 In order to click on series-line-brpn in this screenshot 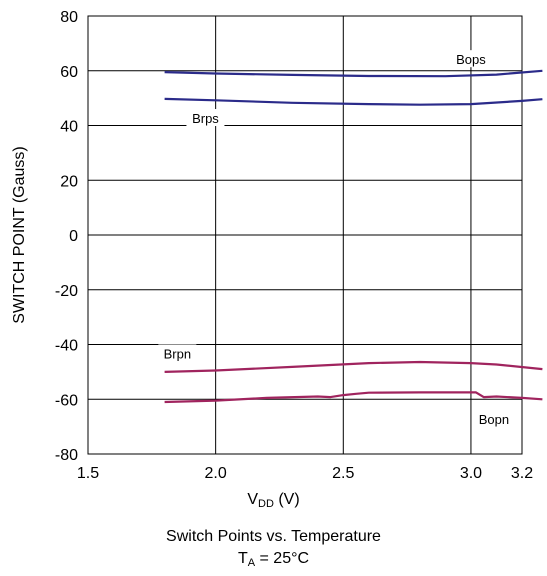, I will do `click(353, 366)`.